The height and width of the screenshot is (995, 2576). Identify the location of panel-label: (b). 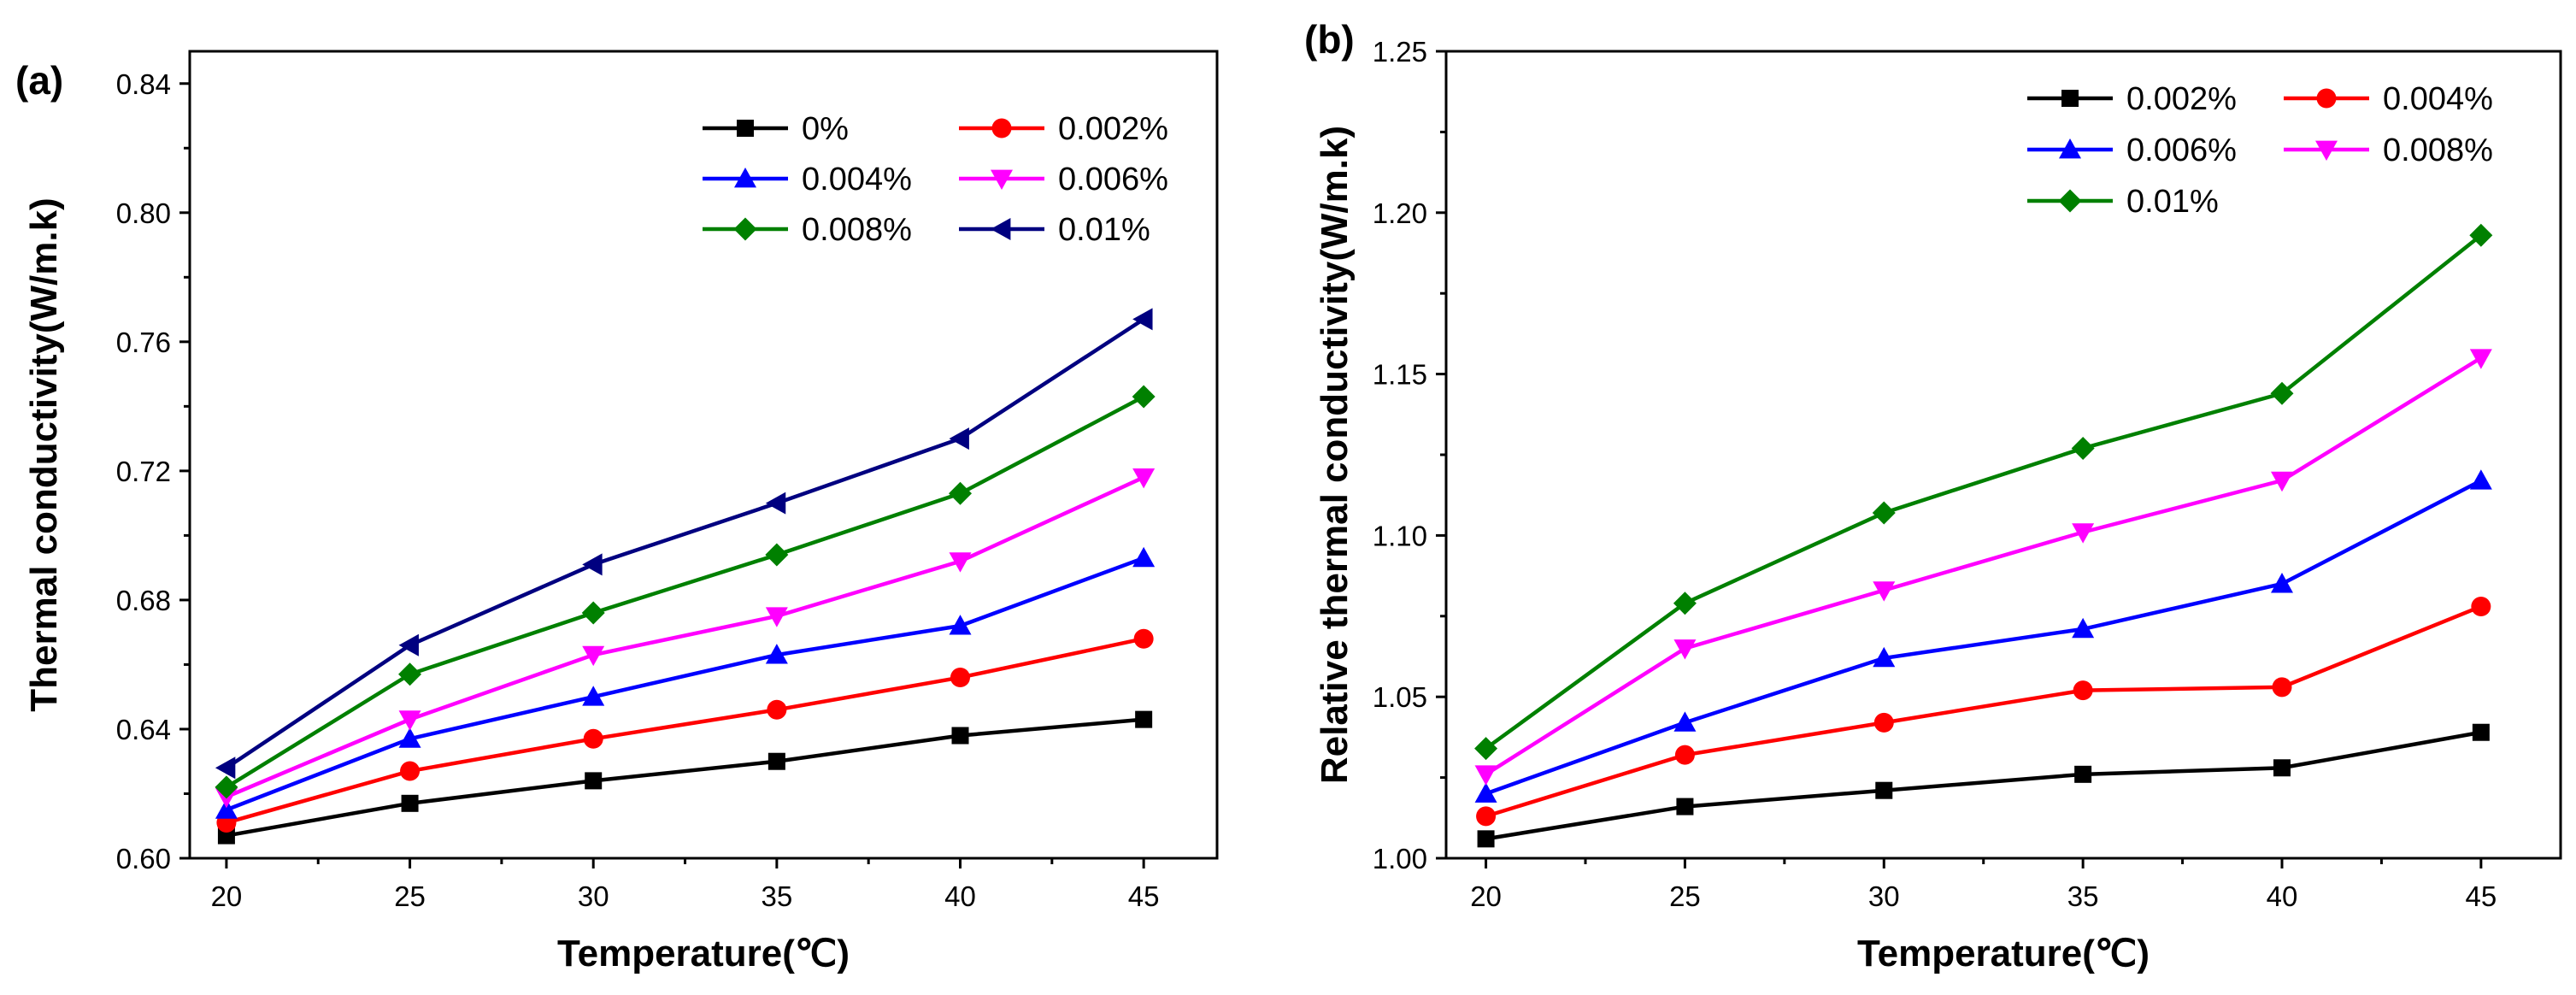
(1329, 39).